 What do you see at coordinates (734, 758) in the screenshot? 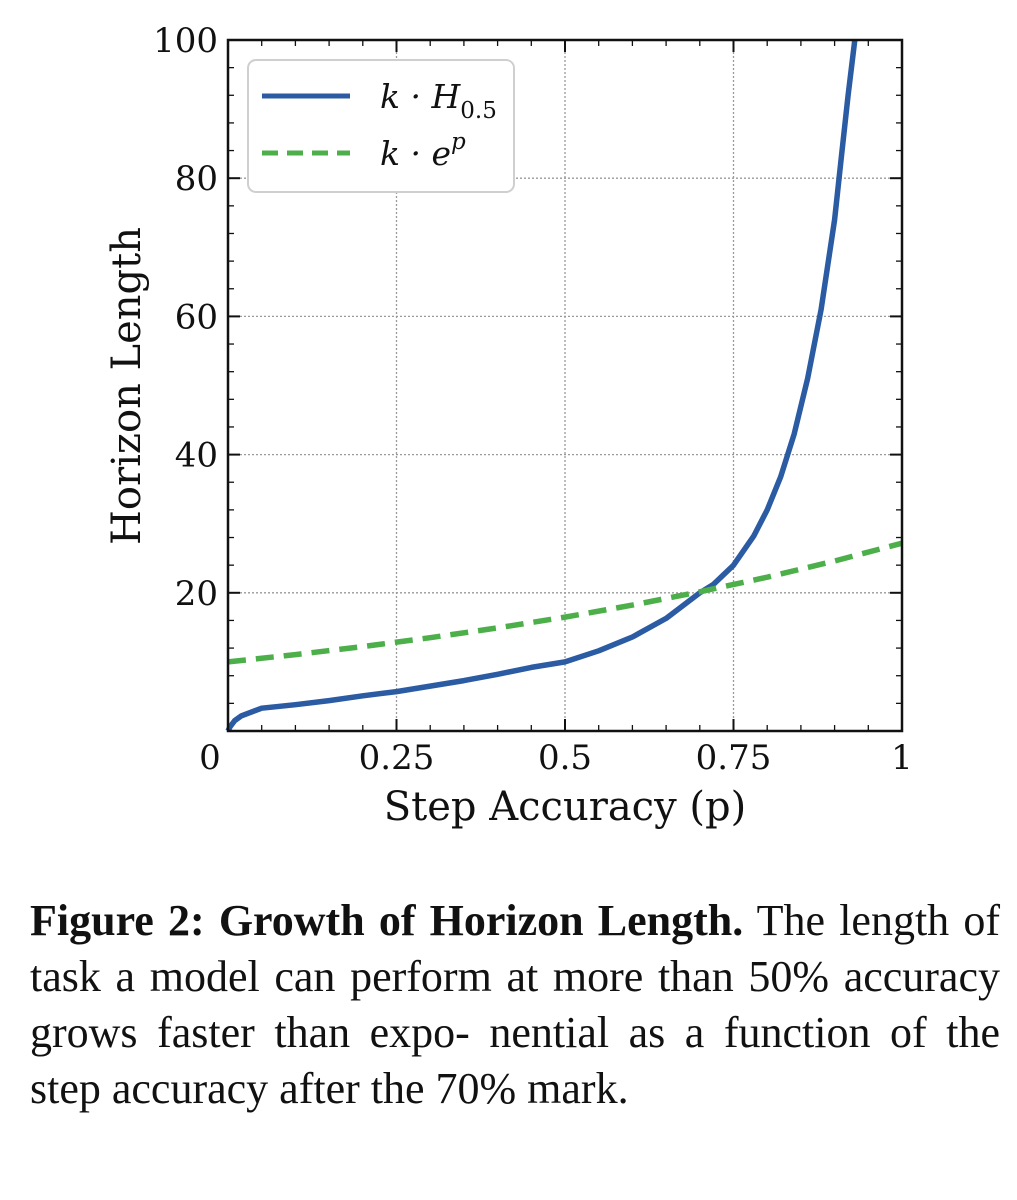
I see `x-tick-label: 0.75` at bounding box center [734, 758].